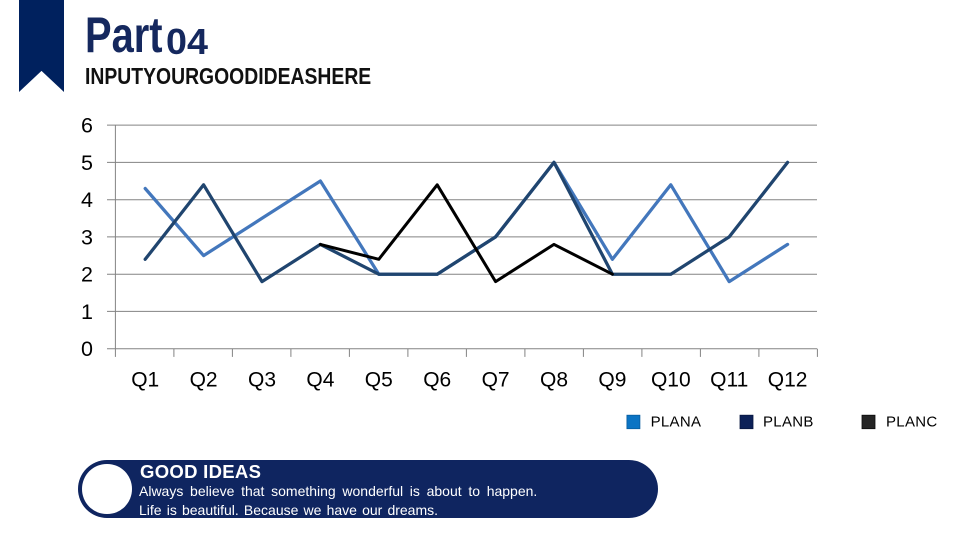 The height and width of the screenshot is (540, 960). What do you see at coordinates (496, 380) in the screenshot?
I see `svg-text: Q7` at bounding box center [496, 380].